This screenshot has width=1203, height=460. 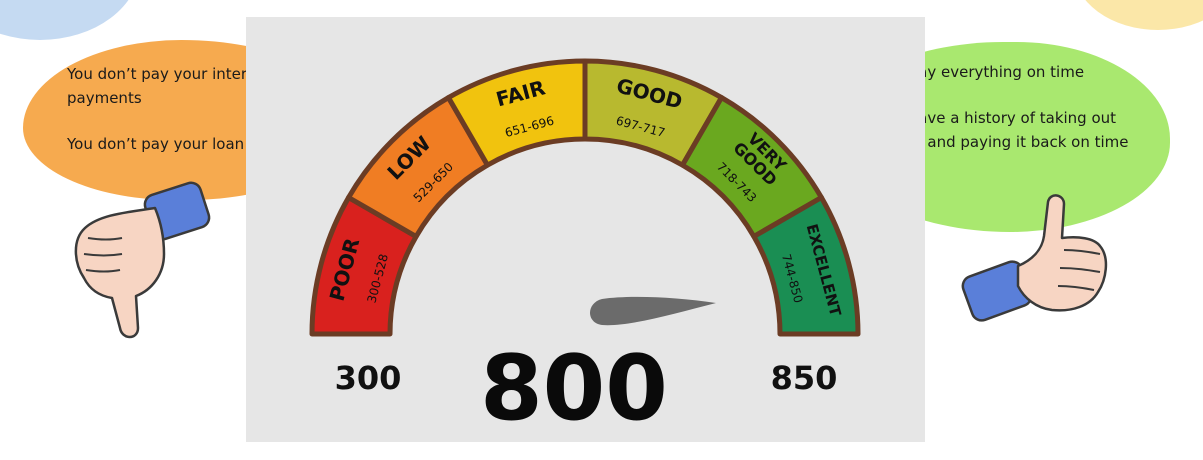 What do you see at coordinates (574, 388) in the screenshot?
I see `credit-score-value: 800` at bounding box center [574, 388].